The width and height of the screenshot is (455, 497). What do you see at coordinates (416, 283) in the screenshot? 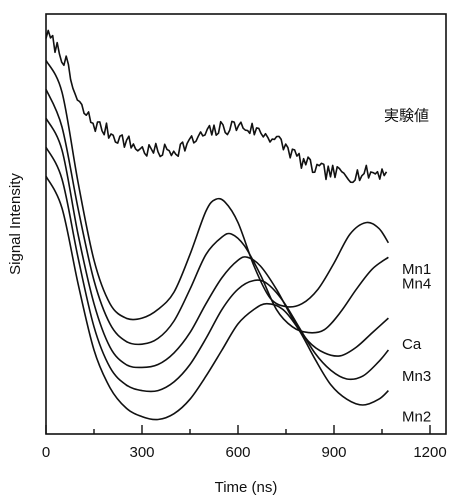
I see `series-label-mn4: Mn4` at bounding box center [416, 283].